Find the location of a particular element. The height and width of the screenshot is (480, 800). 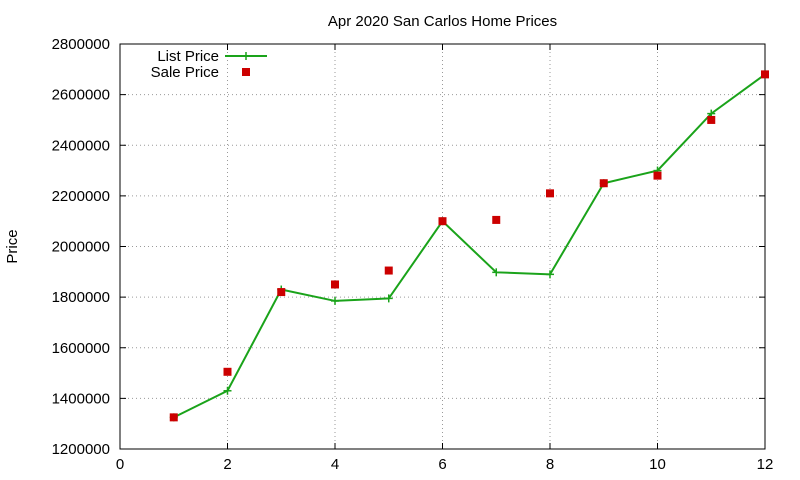

x-tick-label: 2 is located at coordinates (227, 464).